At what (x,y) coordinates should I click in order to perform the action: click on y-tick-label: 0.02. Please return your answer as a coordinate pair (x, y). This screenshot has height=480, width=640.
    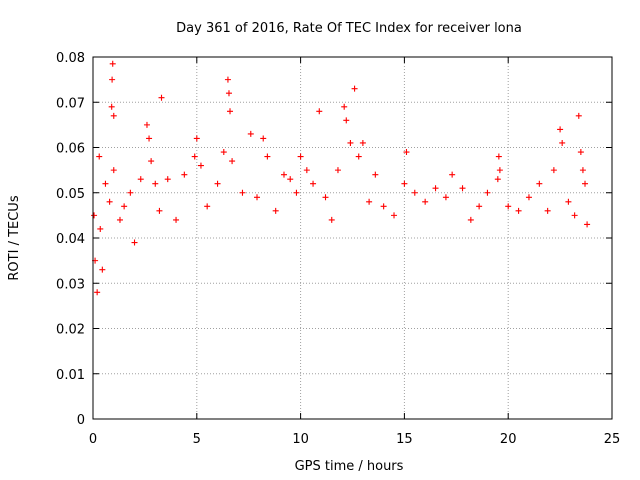
    Looking at the image, I should click on (70, 330).